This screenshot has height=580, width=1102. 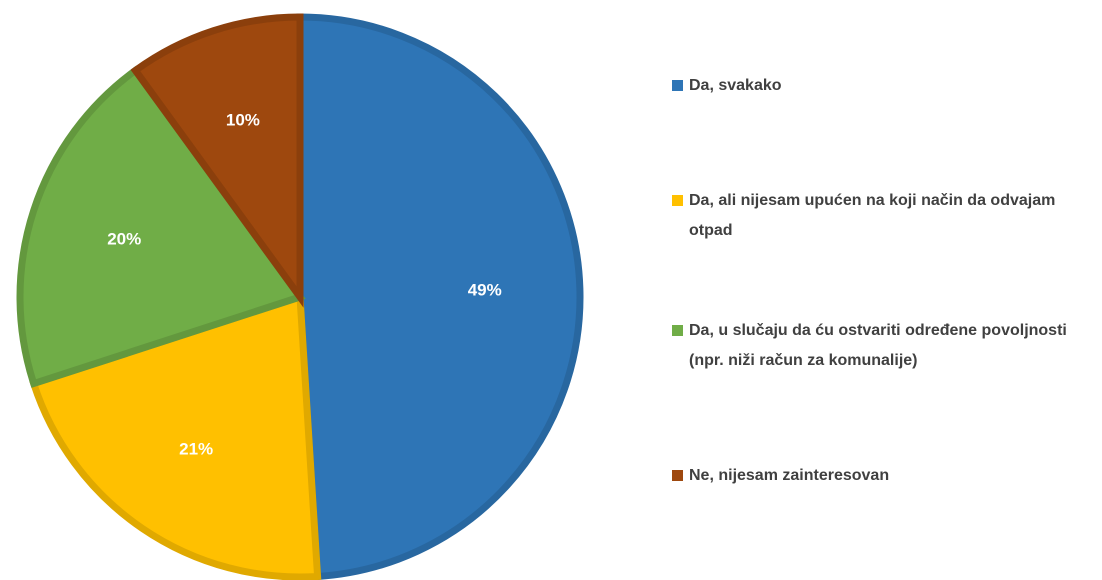 What do you see at coordinates (196, 448) in the screenshot?
I see `data-label: 21%` at bounding box center [196, 448].